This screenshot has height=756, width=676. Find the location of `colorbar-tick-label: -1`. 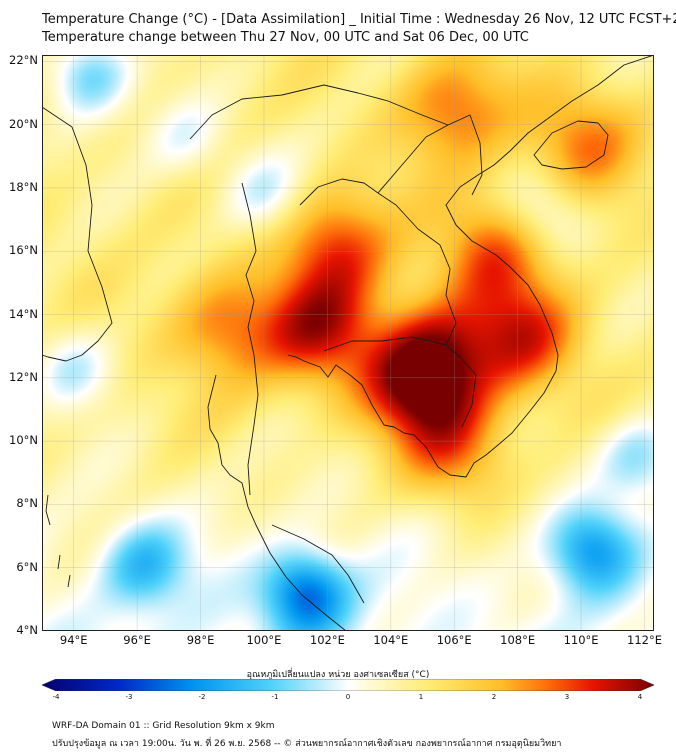

colorbar-tick-label: -1 is located at coordinates (275, 697).